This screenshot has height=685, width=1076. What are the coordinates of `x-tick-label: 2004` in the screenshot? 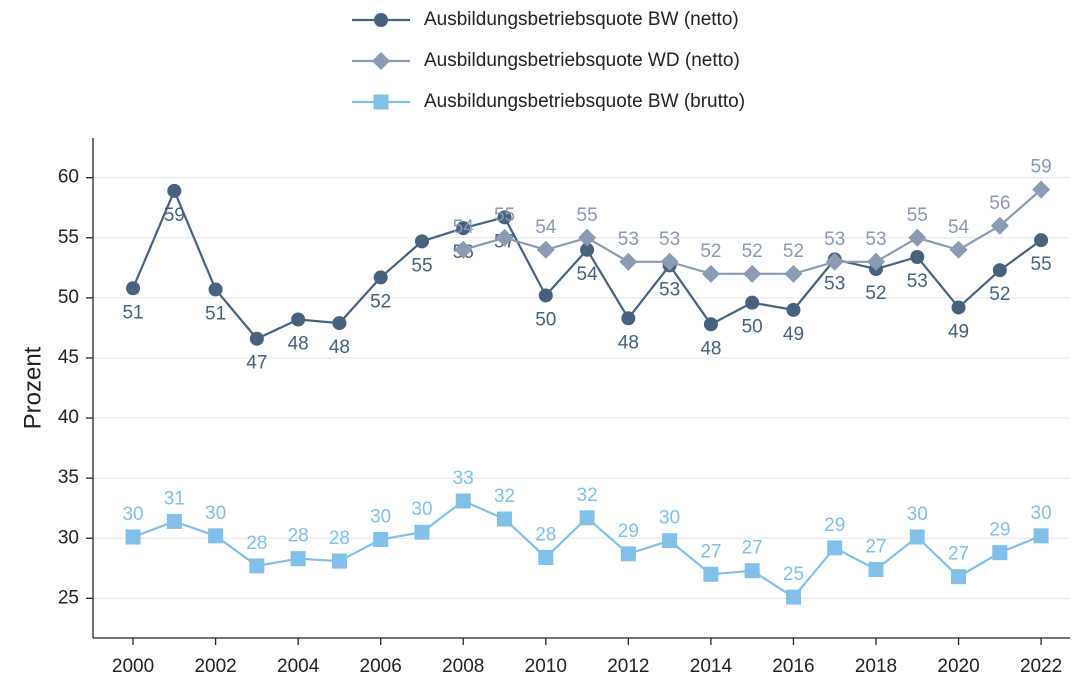 It's located at (298, 666).